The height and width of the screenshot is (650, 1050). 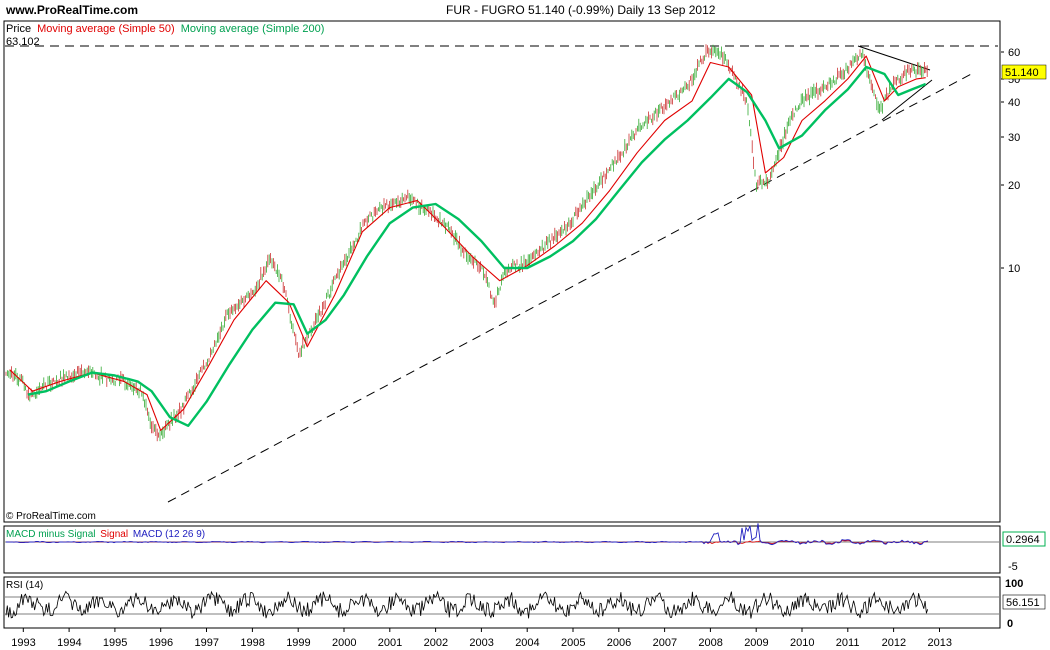 I want to click on rsi-tick-low: 0, so click(x=1010, y=624).